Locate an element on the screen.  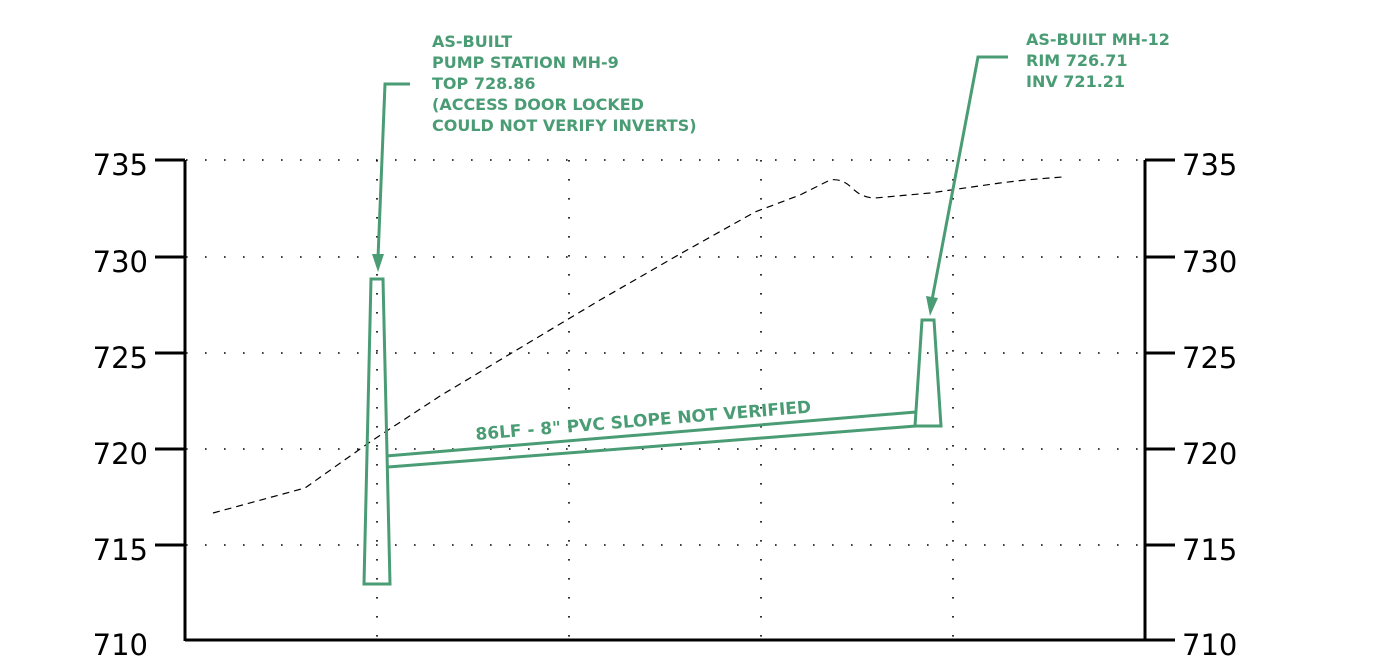
mh9-note-line-4: (ACCESS DOOR LOCKED is located at coordinates (538, 104).